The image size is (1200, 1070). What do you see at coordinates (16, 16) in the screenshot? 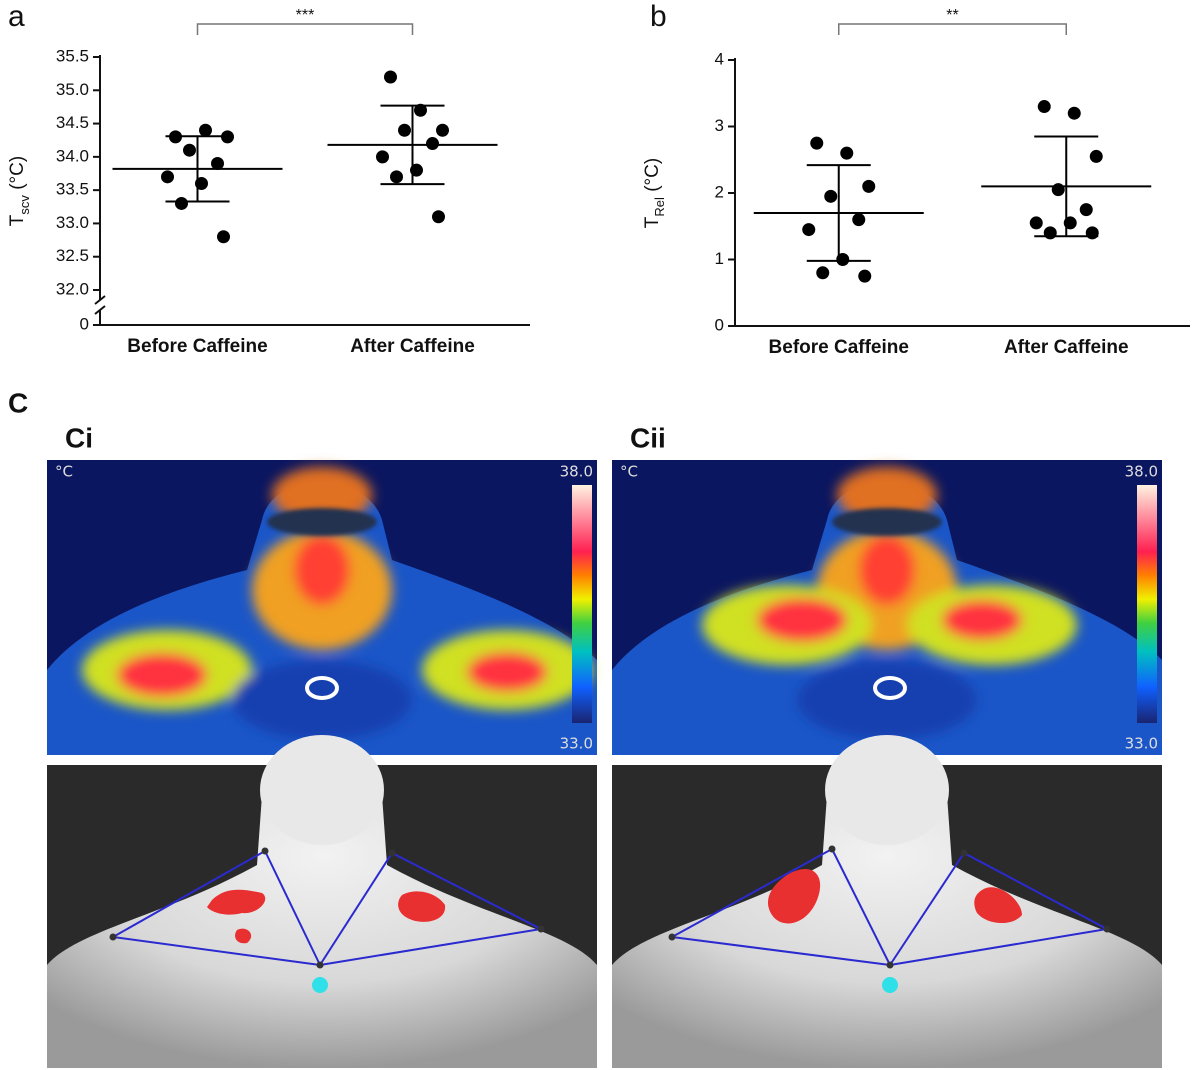
I see `panel-label: a` at bounding box center [16, 16].